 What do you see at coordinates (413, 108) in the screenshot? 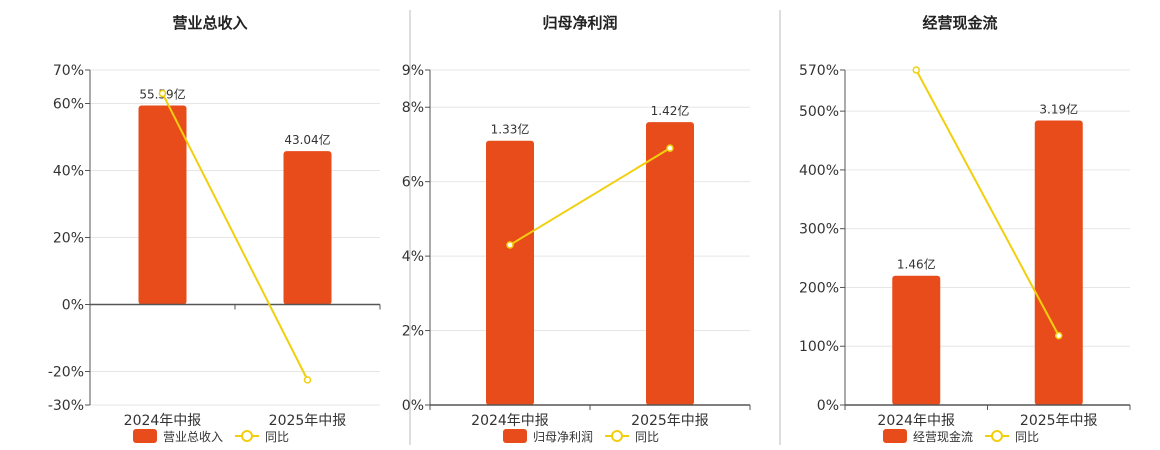
I see `y-tick-label: 8%` at bounding box center [413, 108].